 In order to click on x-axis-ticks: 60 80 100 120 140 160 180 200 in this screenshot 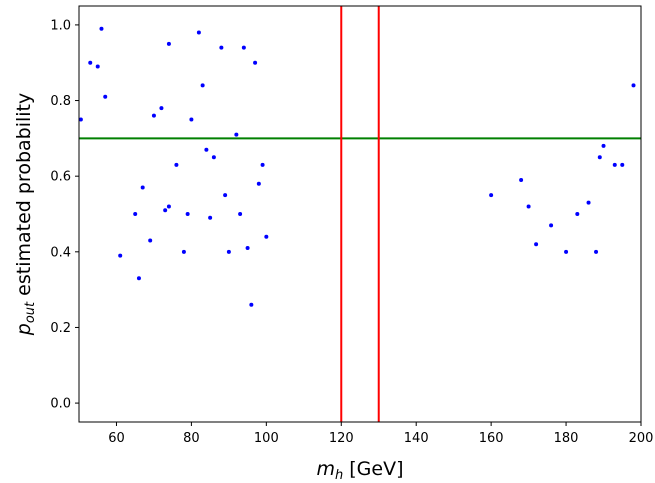, I will do `click(380, 434)`.